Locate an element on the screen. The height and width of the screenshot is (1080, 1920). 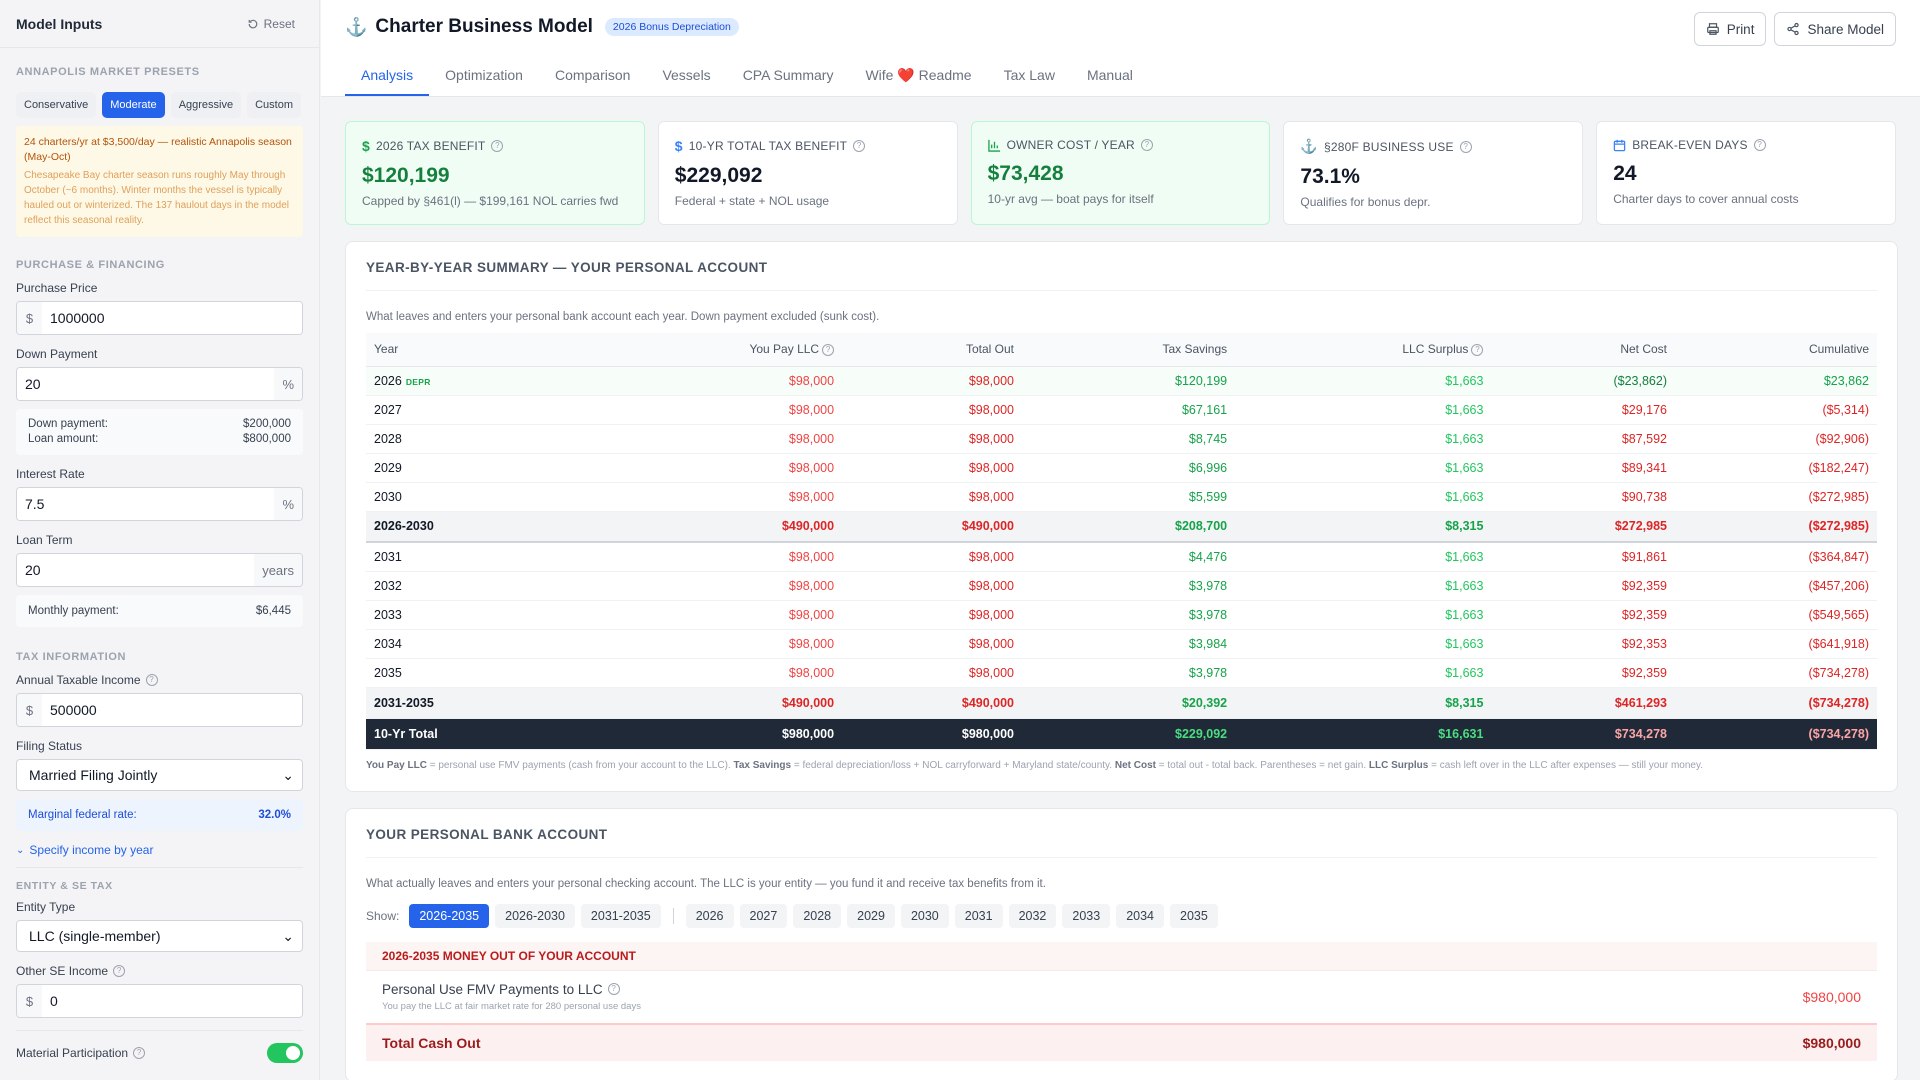
tab-manual: Manual is located at coordinates (1109, 75).